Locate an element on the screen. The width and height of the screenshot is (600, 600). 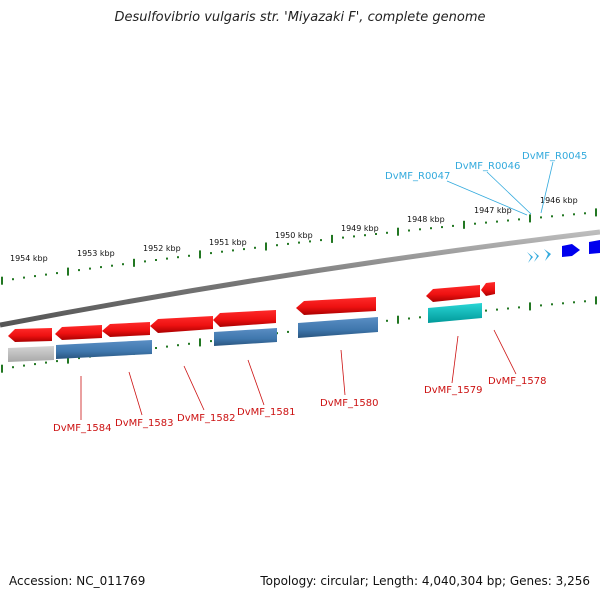
rna-label: DvMF_R0047 is located at coordinates (417, 176).